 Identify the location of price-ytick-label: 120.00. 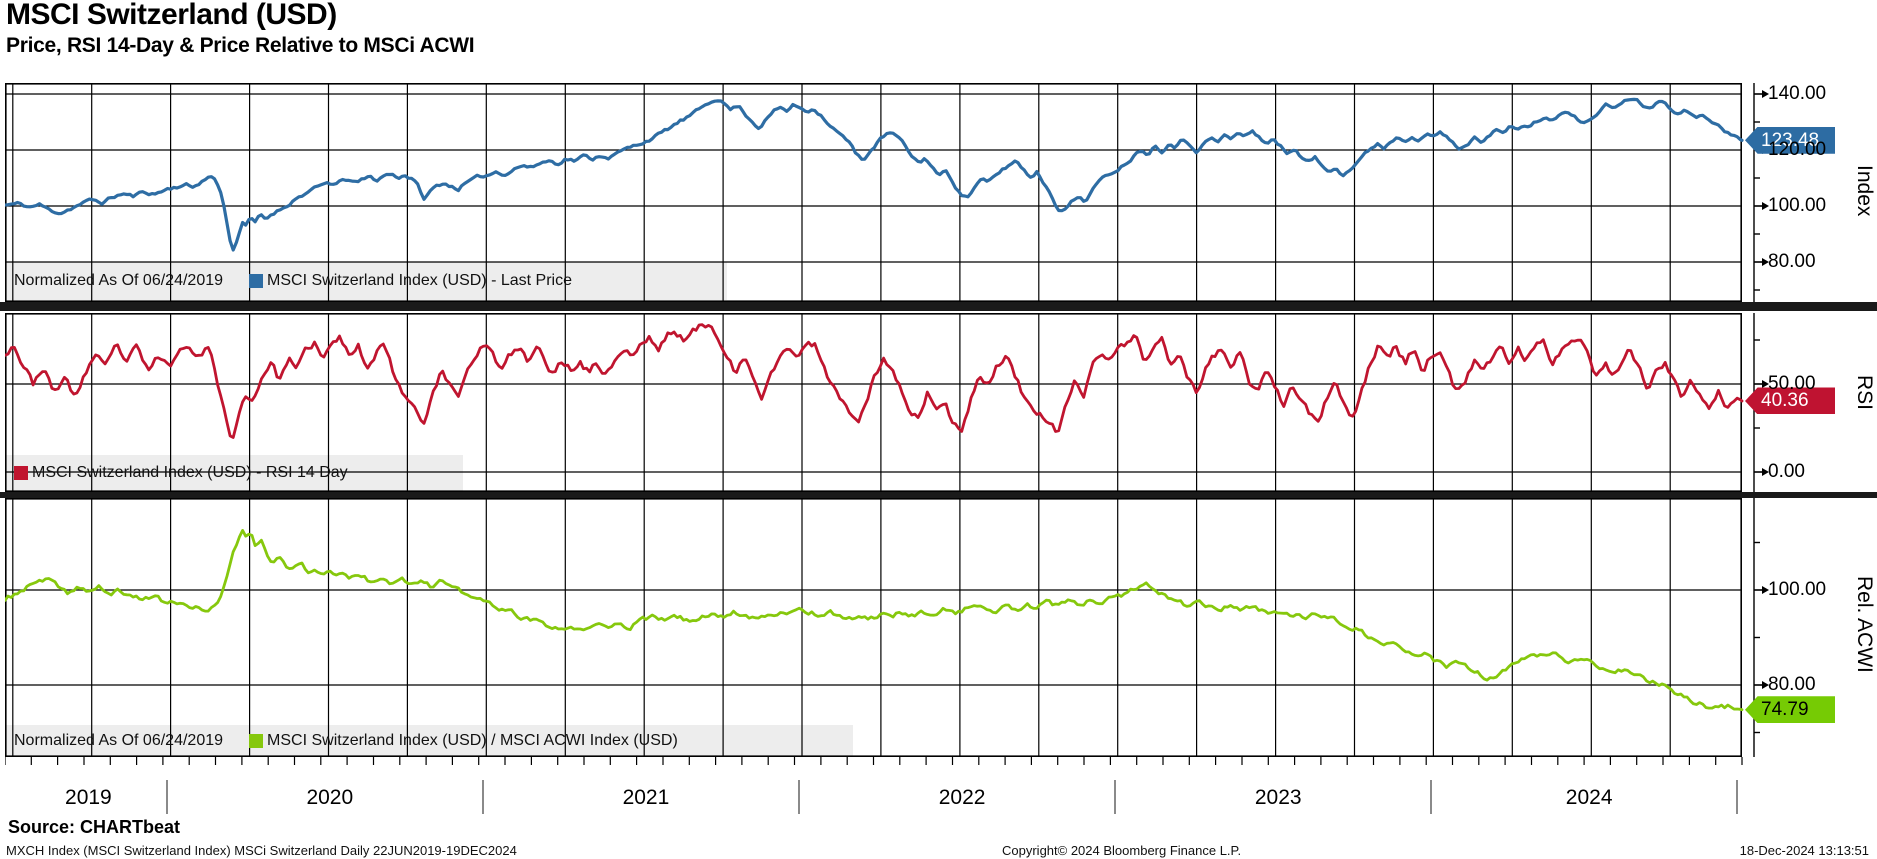
(1797, 149).